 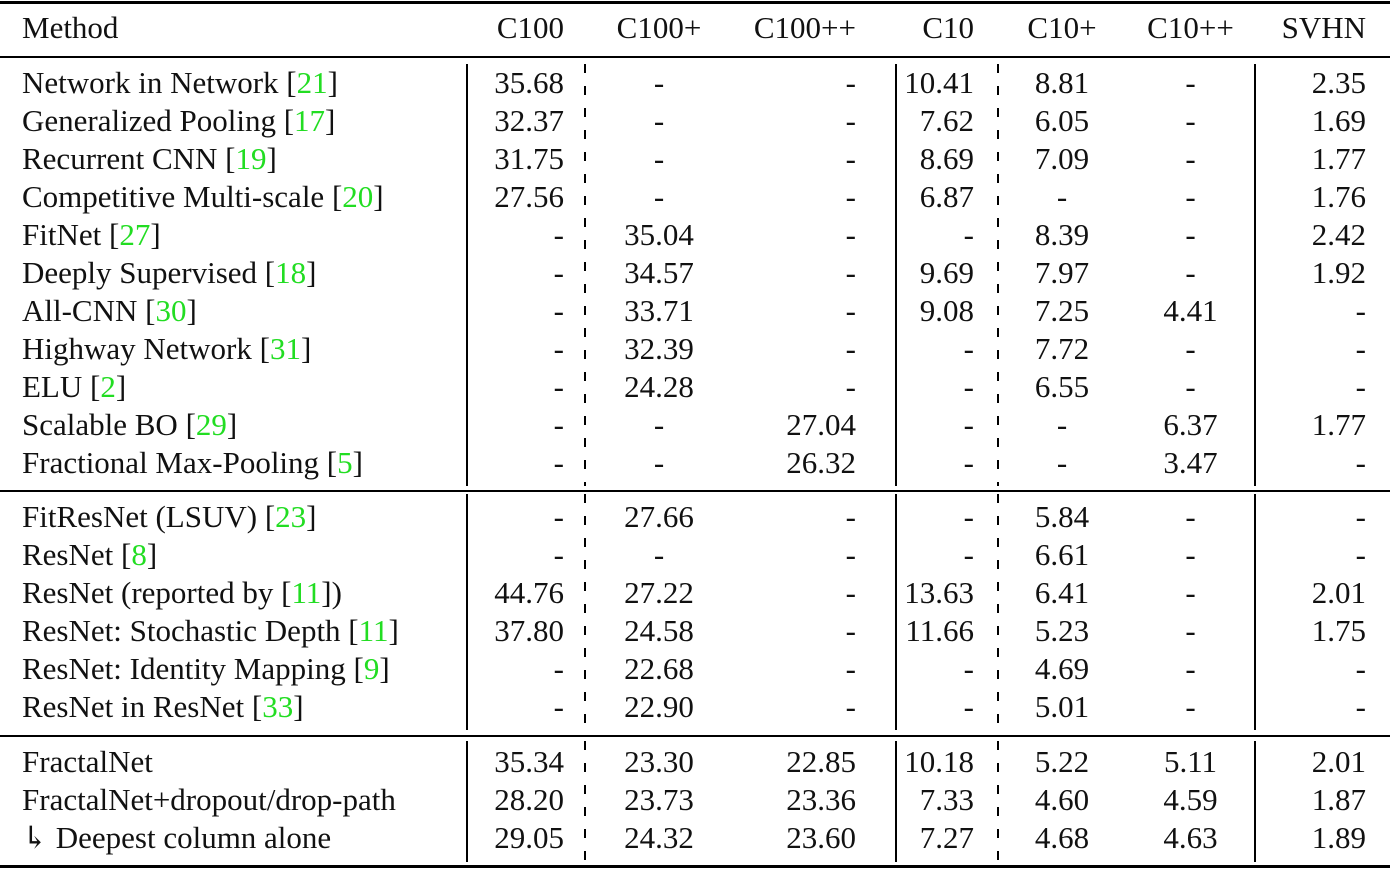 What do you see at coordinates (695, 517) in the screenshot?
I see `table-row: FitResNet (LSUV) [23] - 27.66 - - 5.84 - -` at bounding box center [695, 517].